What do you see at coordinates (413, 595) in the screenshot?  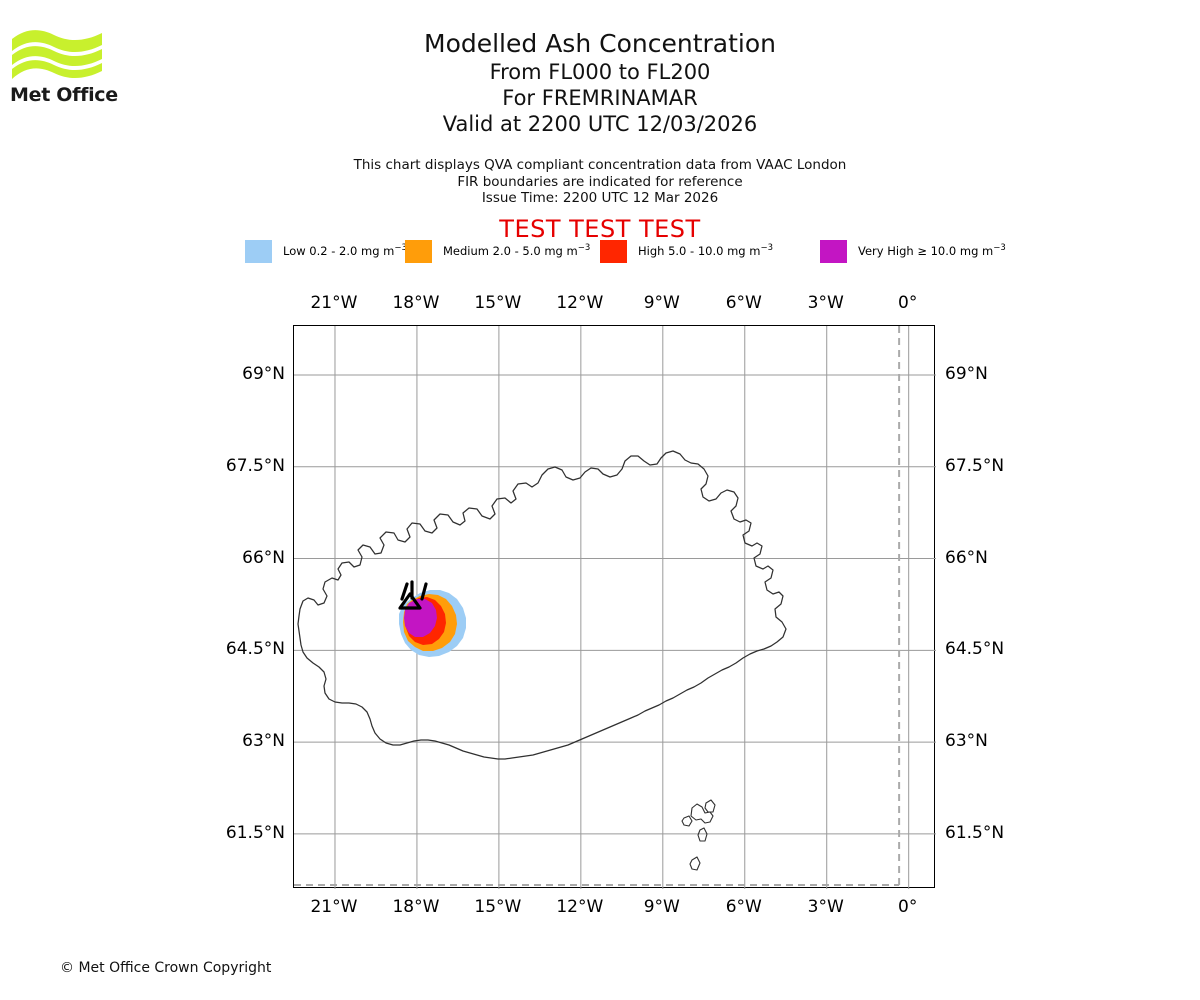 I see `volcano-marker-icon` at bounding box center [413, 595].